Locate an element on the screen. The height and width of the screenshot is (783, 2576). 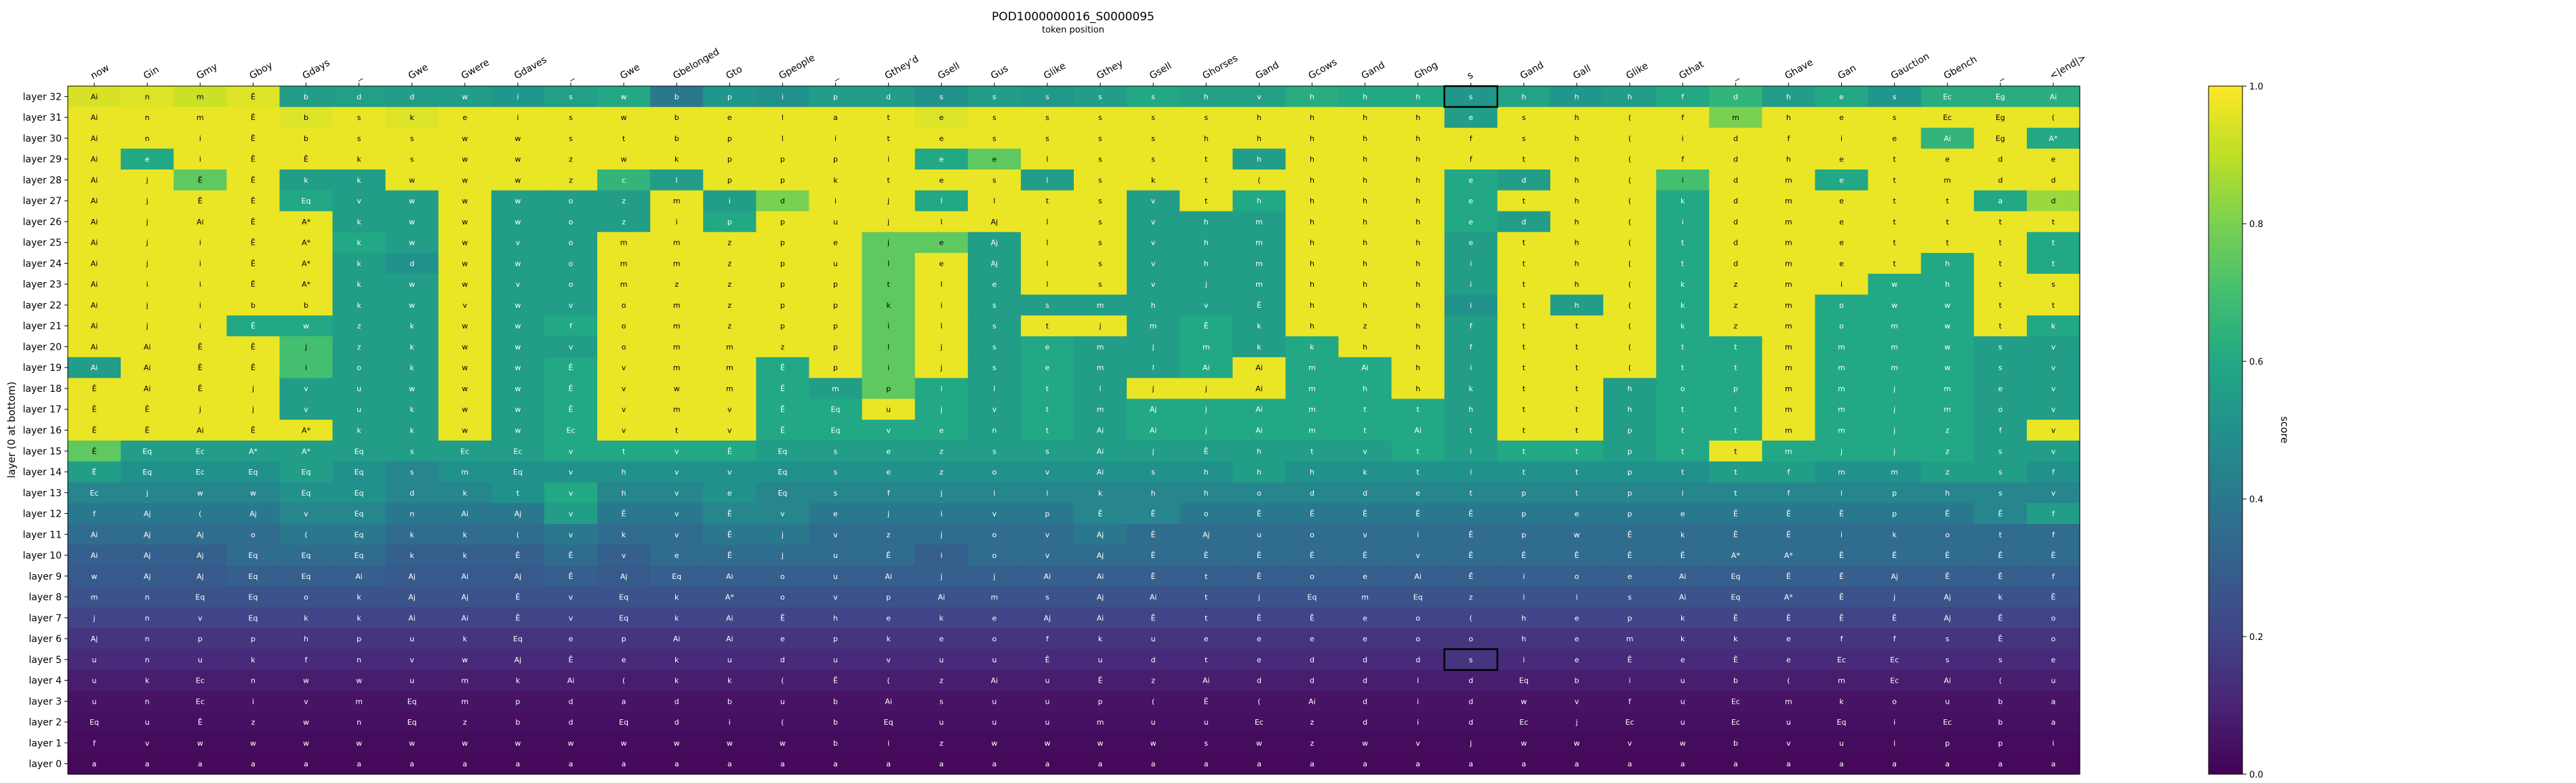
colorbar-tick-label: 0.0 is located at coordinates (2256, 775).